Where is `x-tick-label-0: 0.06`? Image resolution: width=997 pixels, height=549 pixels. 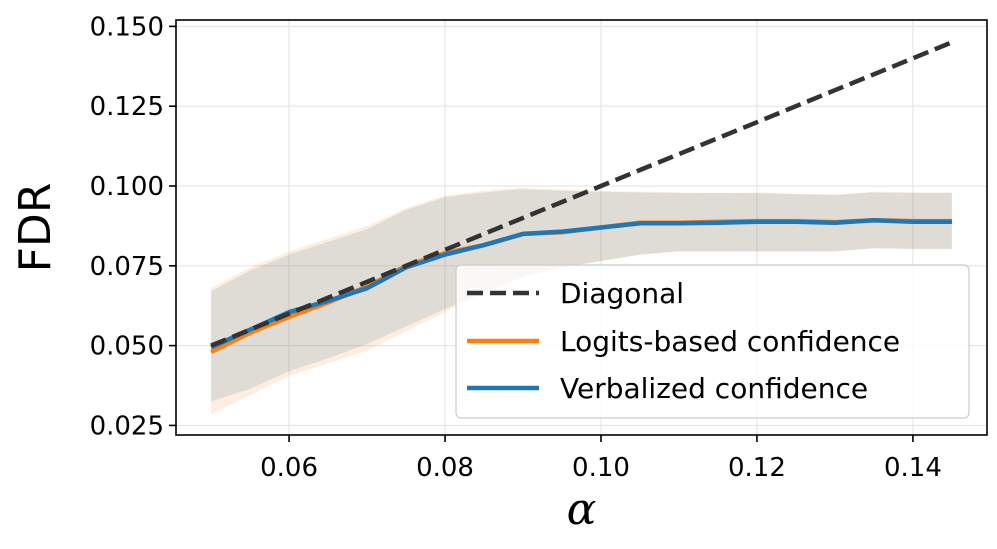 x-tick-label-0: 0.06 is located at coordinates (289, 468).